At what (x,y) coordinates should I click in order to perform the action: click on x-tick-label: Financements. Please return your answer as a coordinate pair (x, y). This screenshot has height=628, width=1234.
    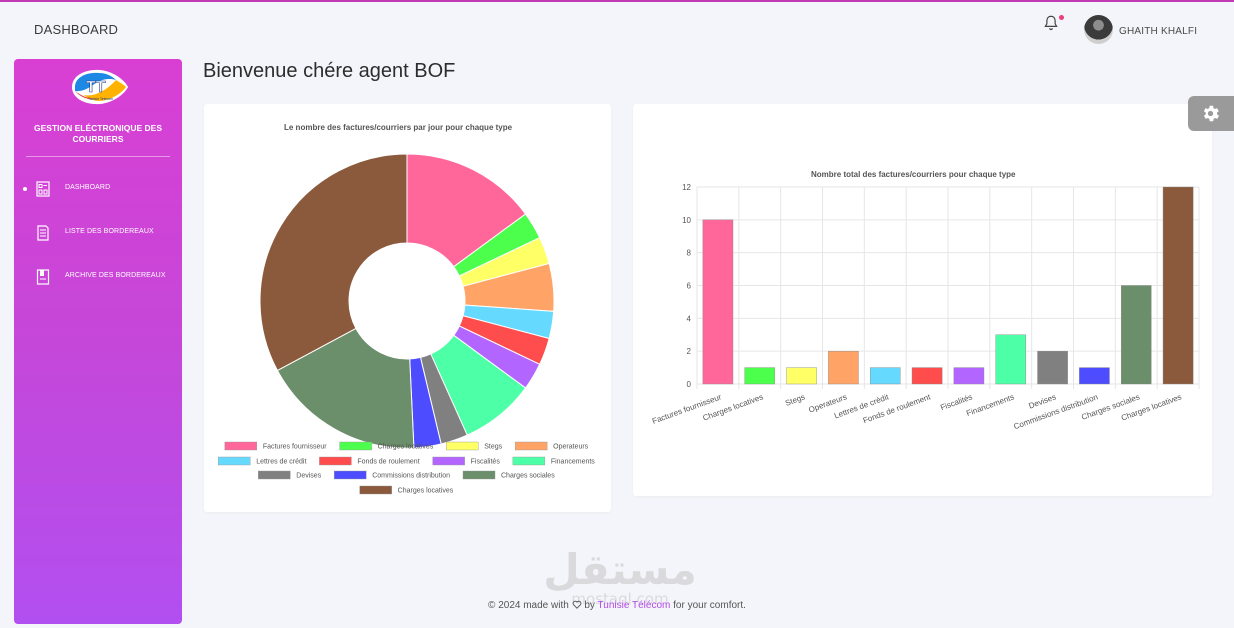
    Looking at the image, I should click on (990, 405).